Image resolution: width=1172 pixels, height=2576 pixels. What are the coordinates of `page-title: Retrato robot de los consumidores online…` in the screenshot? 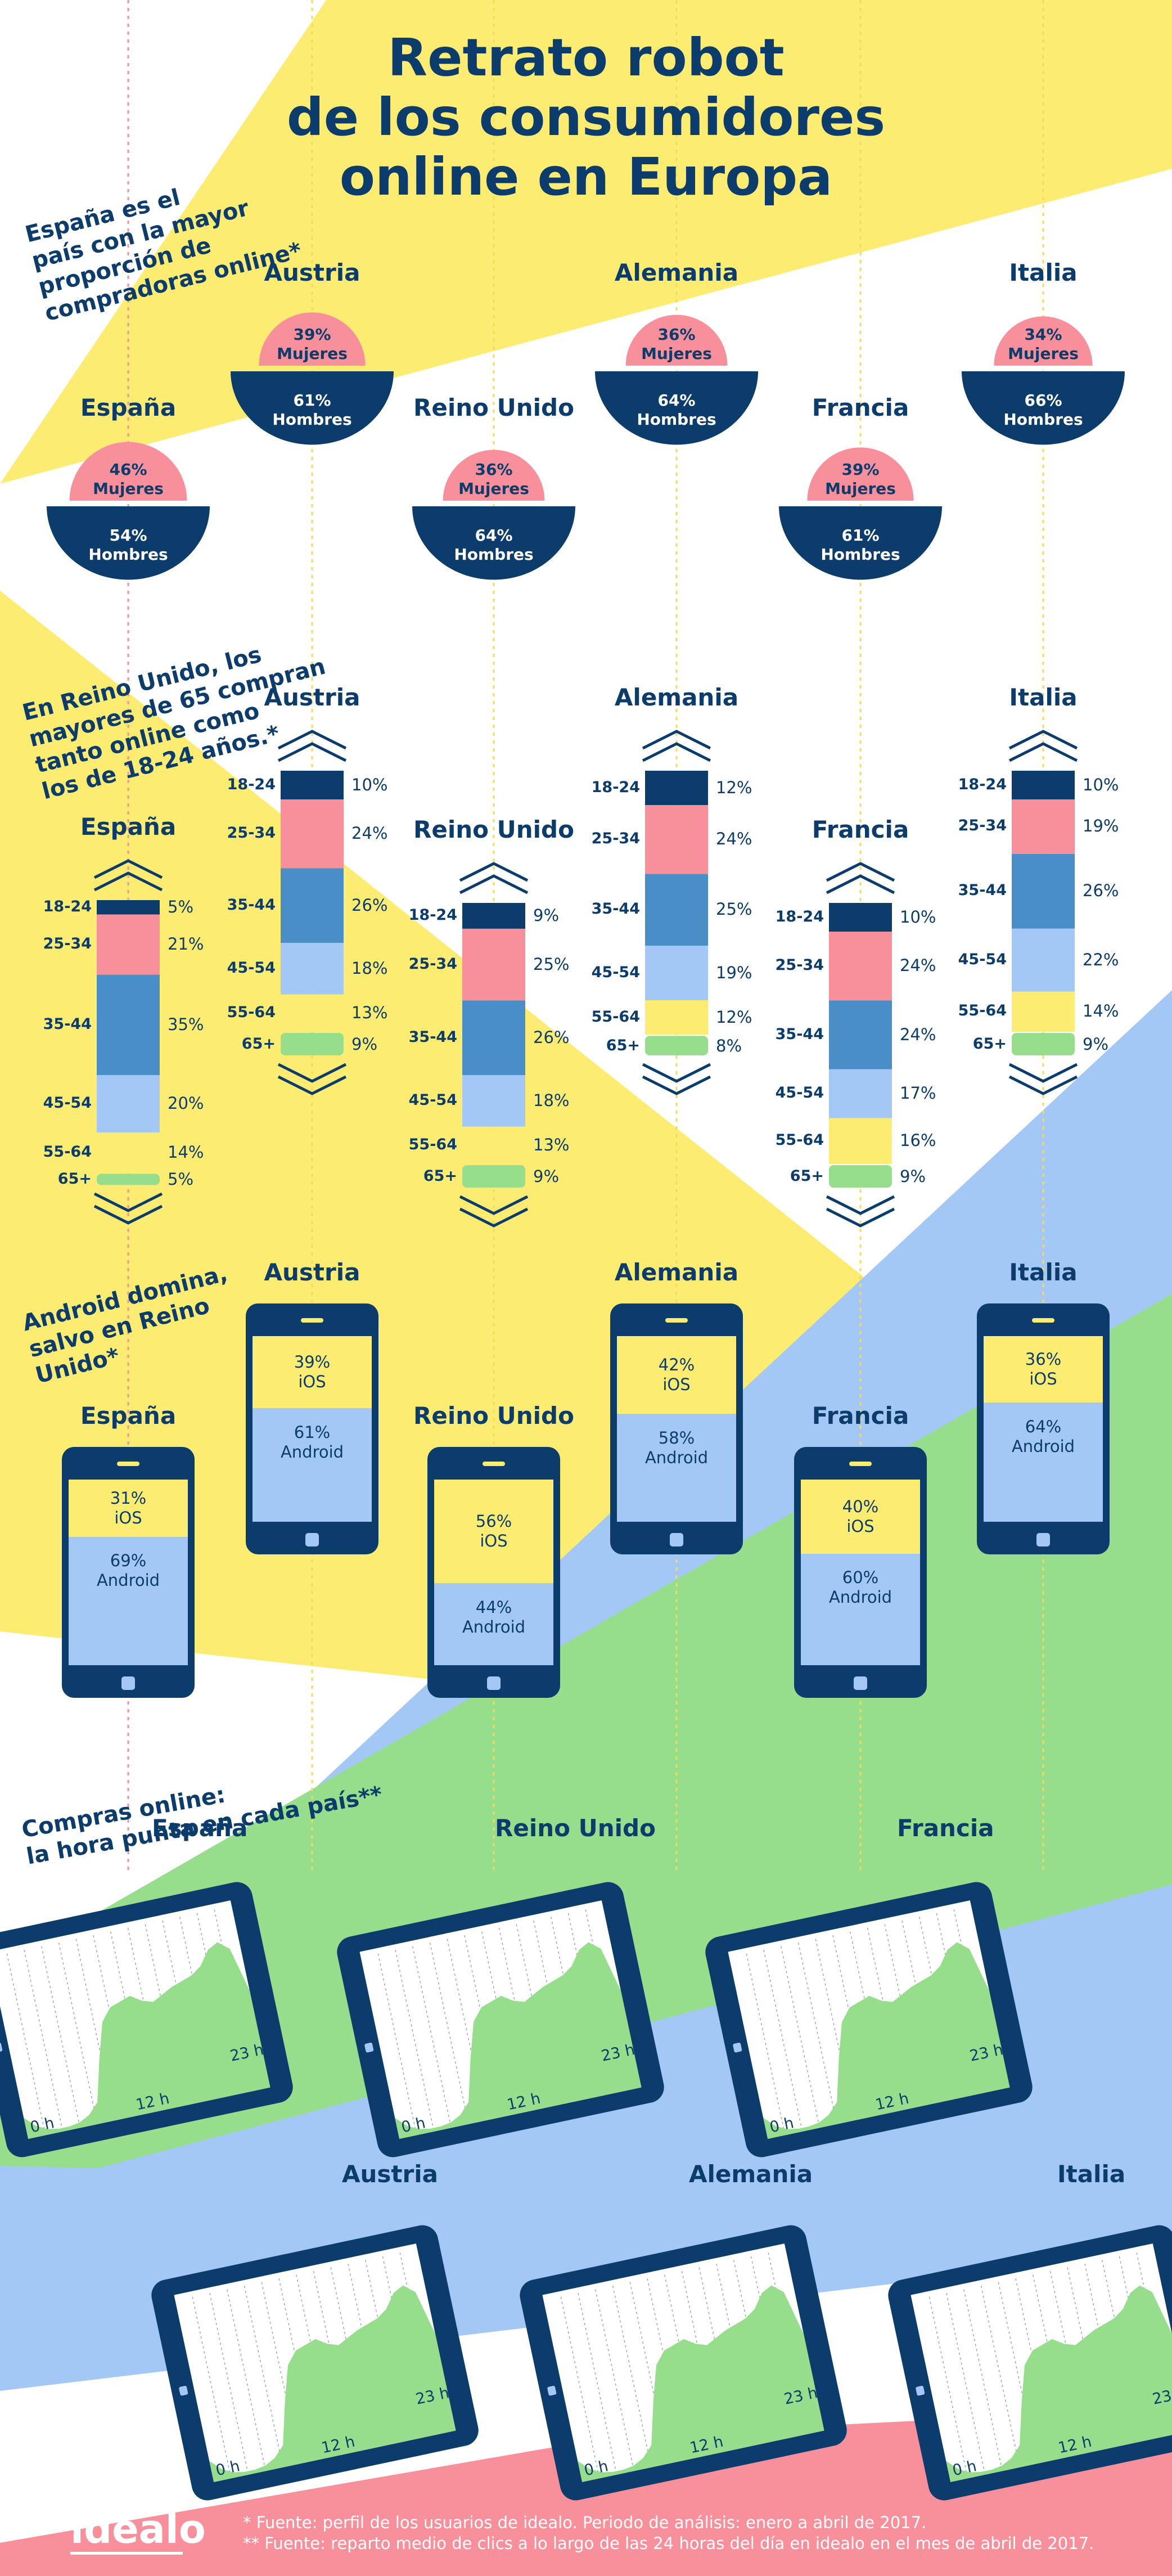 It's located at (586, 117).